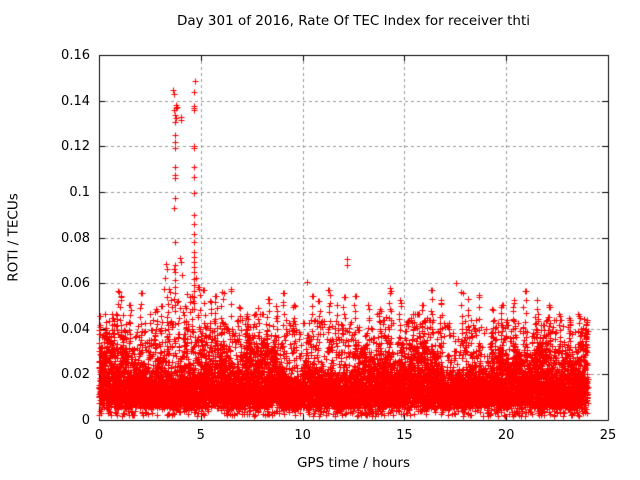  What do you see at coordinates (75, 375) in the screenshot?
I see `y-tick-label: 0.02` at bounding box center [75, 375].